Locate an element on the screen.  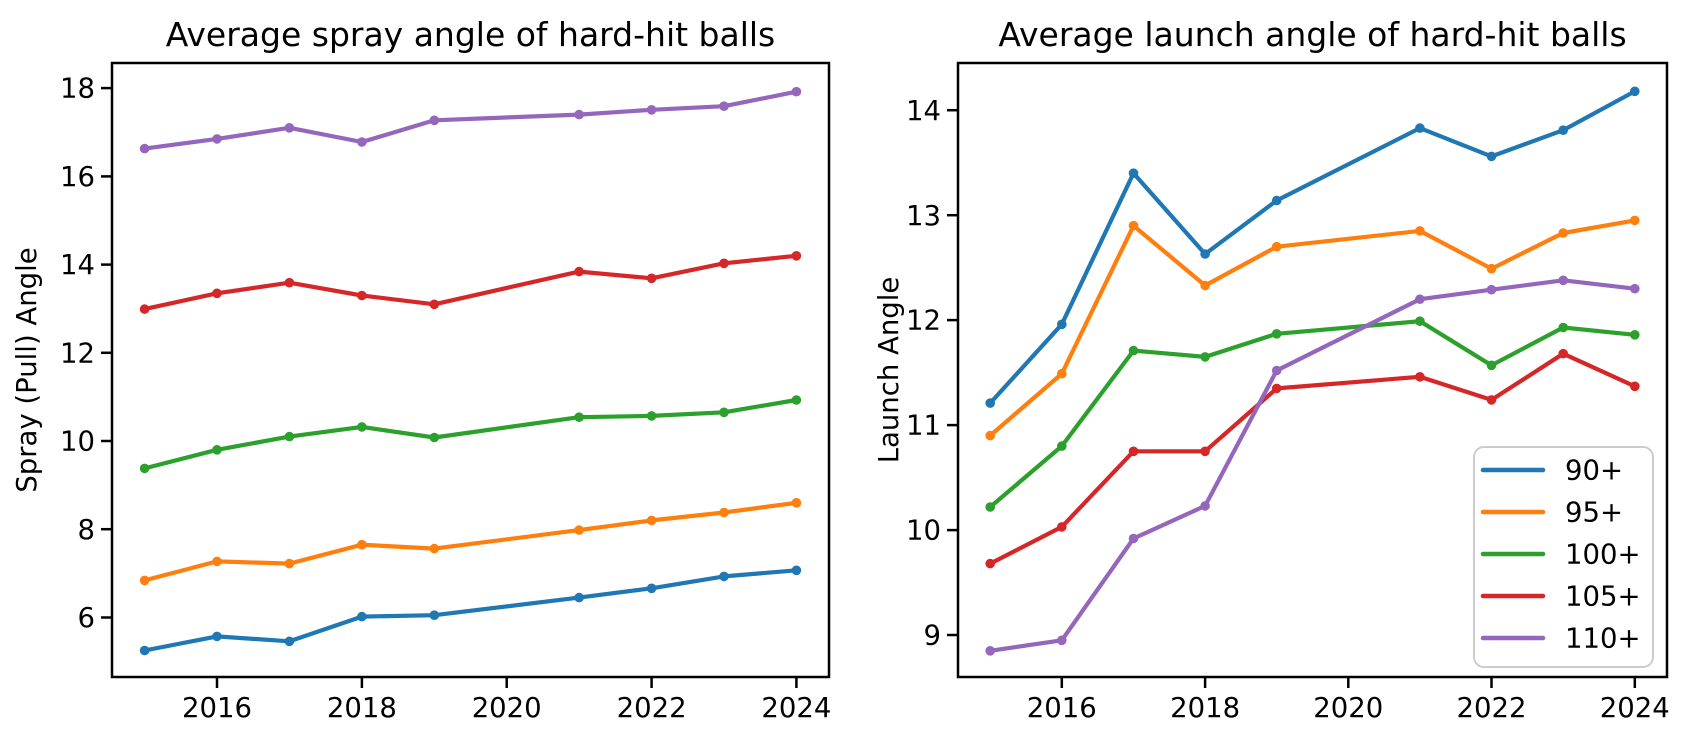
series-110+-marker-2024 is located at coordinates (1635, 288).